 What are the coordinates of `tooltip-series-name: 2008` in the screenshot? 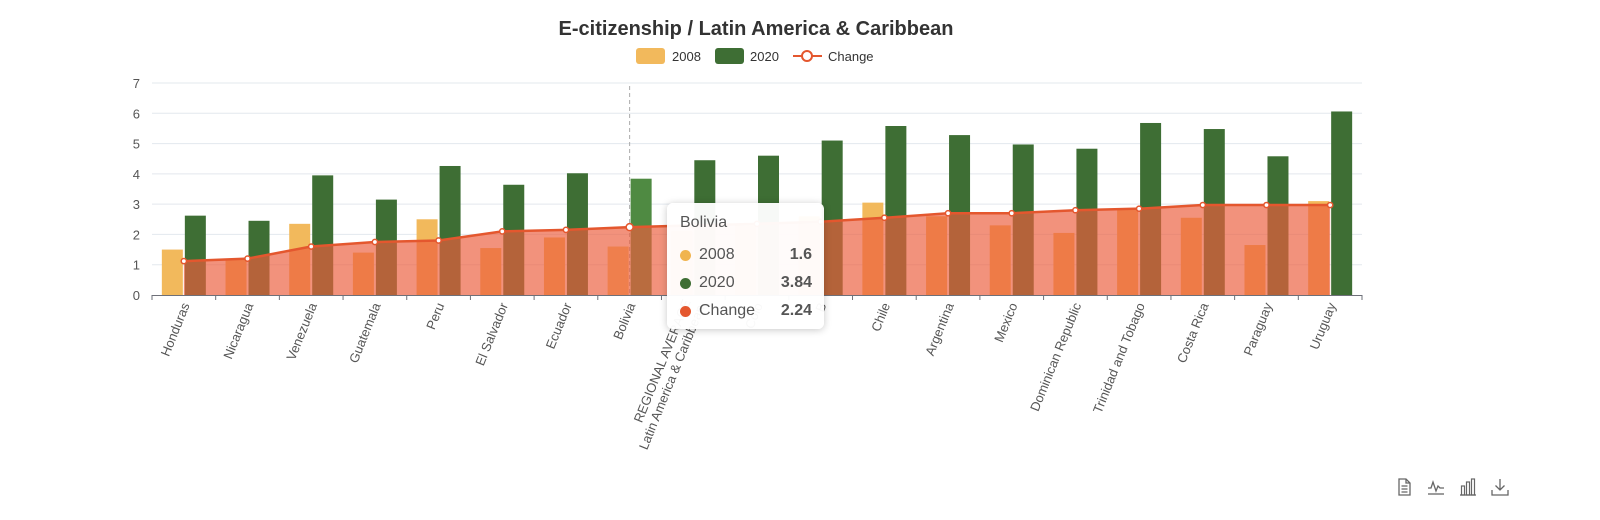 It's located at (717, 254).